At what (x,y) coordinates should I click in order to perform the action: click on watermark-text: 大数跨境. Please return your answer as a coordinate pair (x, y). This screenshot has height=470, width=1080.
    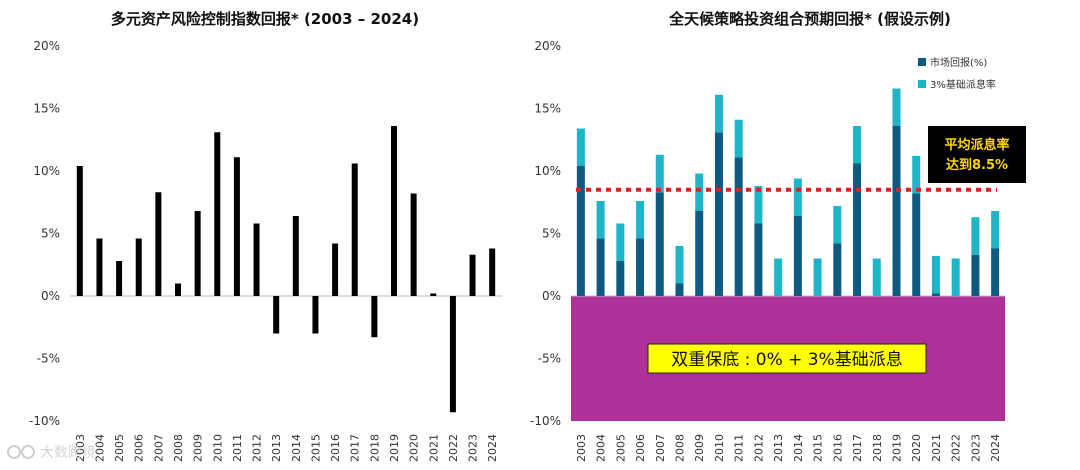
    Looking at the image, I should click on (68, 453).